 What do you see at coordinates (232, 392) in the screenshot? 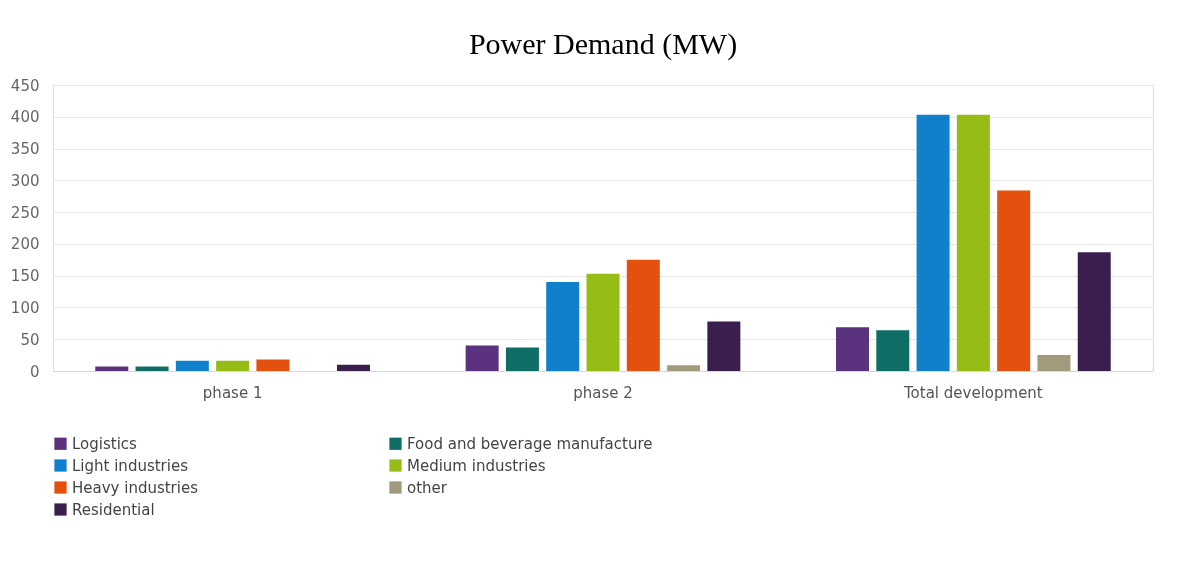
I see `x-tick-label: phase 1` at bounding box center [232, 392].